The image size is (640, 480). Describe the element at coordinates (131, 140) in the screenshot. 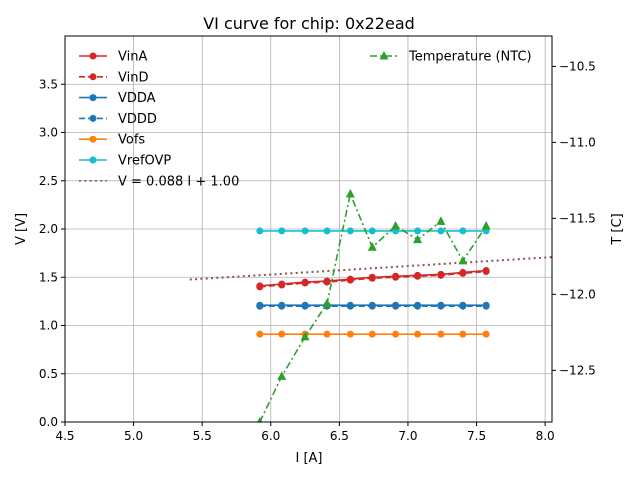

I see `legend-label: Vofs` at that location.